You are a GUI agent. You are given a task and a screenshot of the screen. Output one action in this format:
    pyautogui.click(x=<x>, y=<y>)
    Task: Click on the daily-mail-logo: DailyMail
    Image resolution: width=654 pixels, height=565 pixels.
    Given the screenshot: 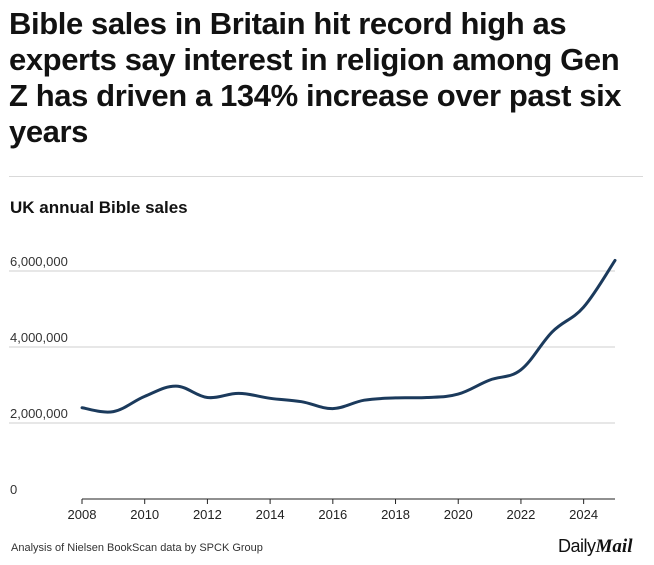 What is the action you would take?
    pyautogui.click(x=595, y=547)
    